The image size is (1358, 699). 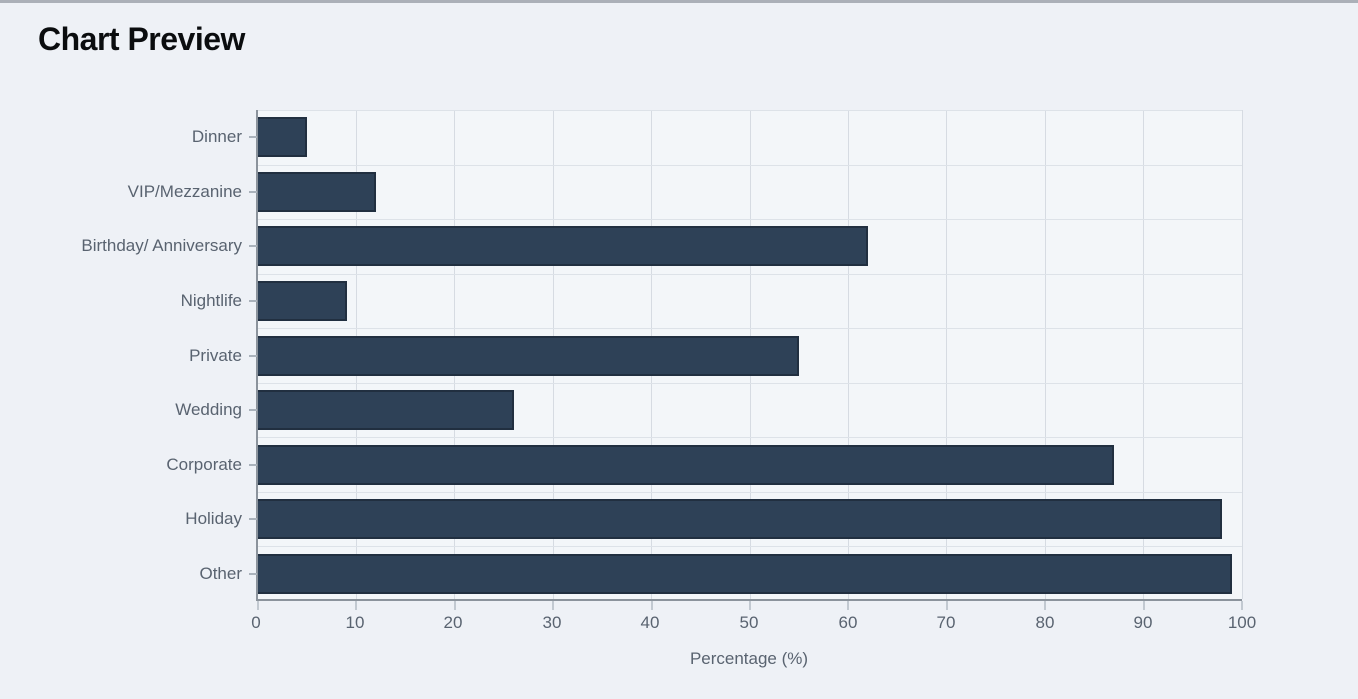 What do you see at coordinates (184, 191) in the screenshot?
I see `category-label: VIP/Mezzanine` at bounding box center [184, 191].